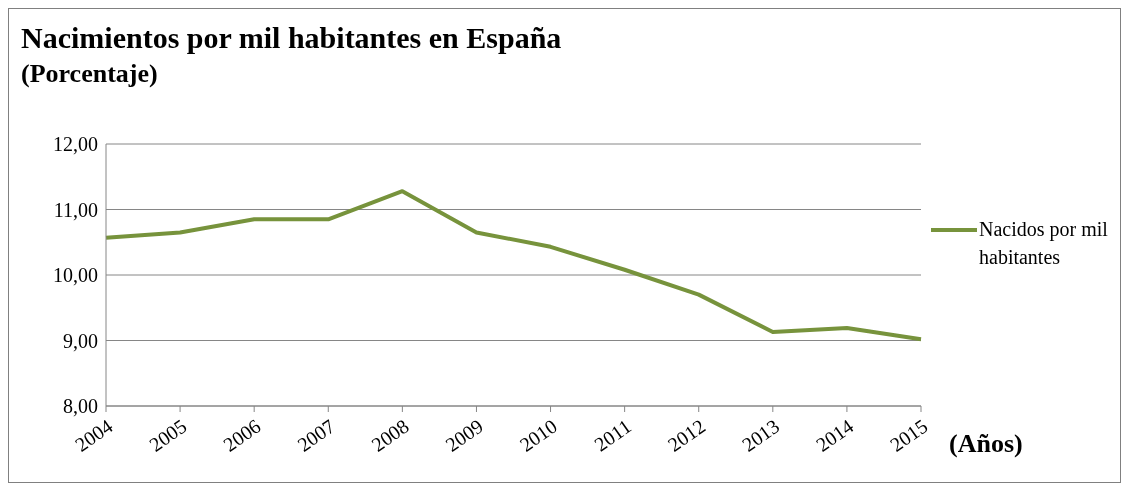 The height and width of the screenshot is (491, 1129). I want to click on x-tick-label: 2009, so click(464, 435).